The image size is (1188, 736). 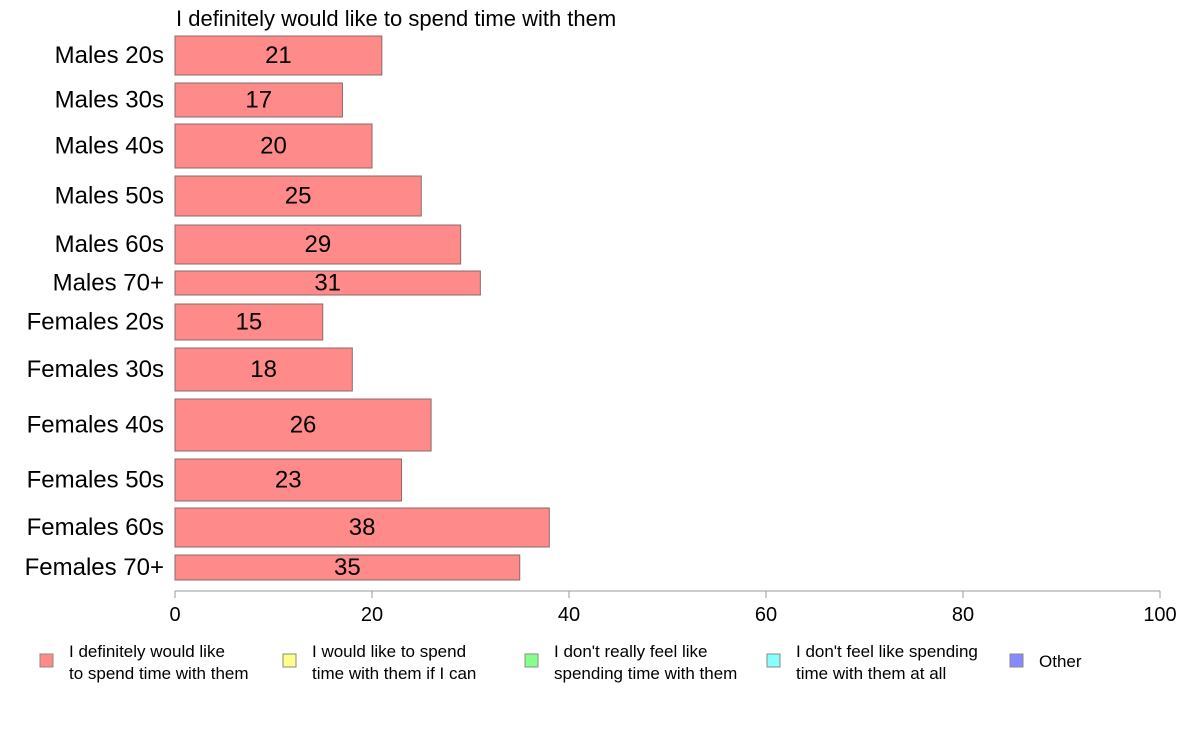 What do you see at coordinates (109, 55) in the screenshot?
I see `category-label-males-20s: Males 20s` at bounding box center [109, 55].